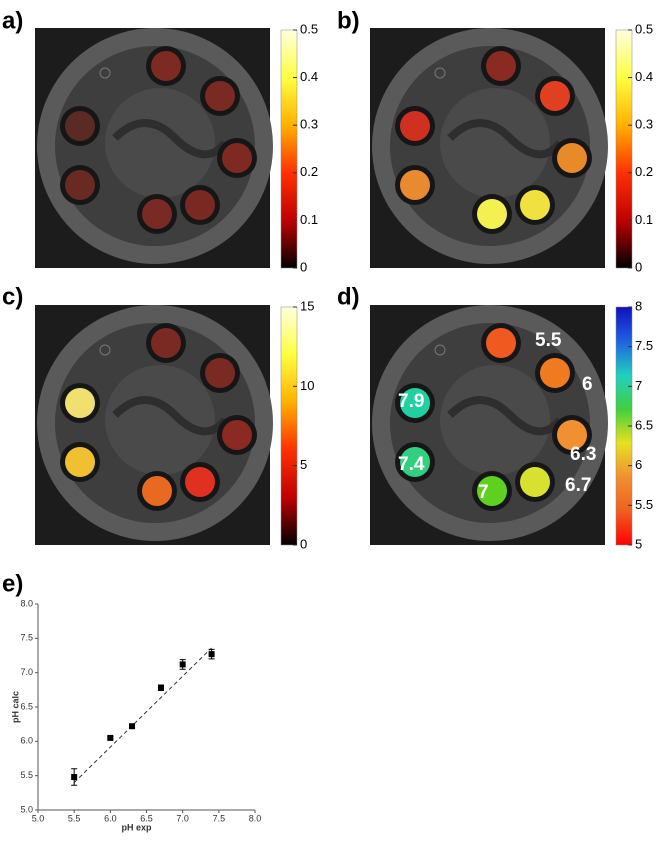 This screenshot has height=849, width=666. I want to click on ph-annotation: 7.9, so click(411, 401).